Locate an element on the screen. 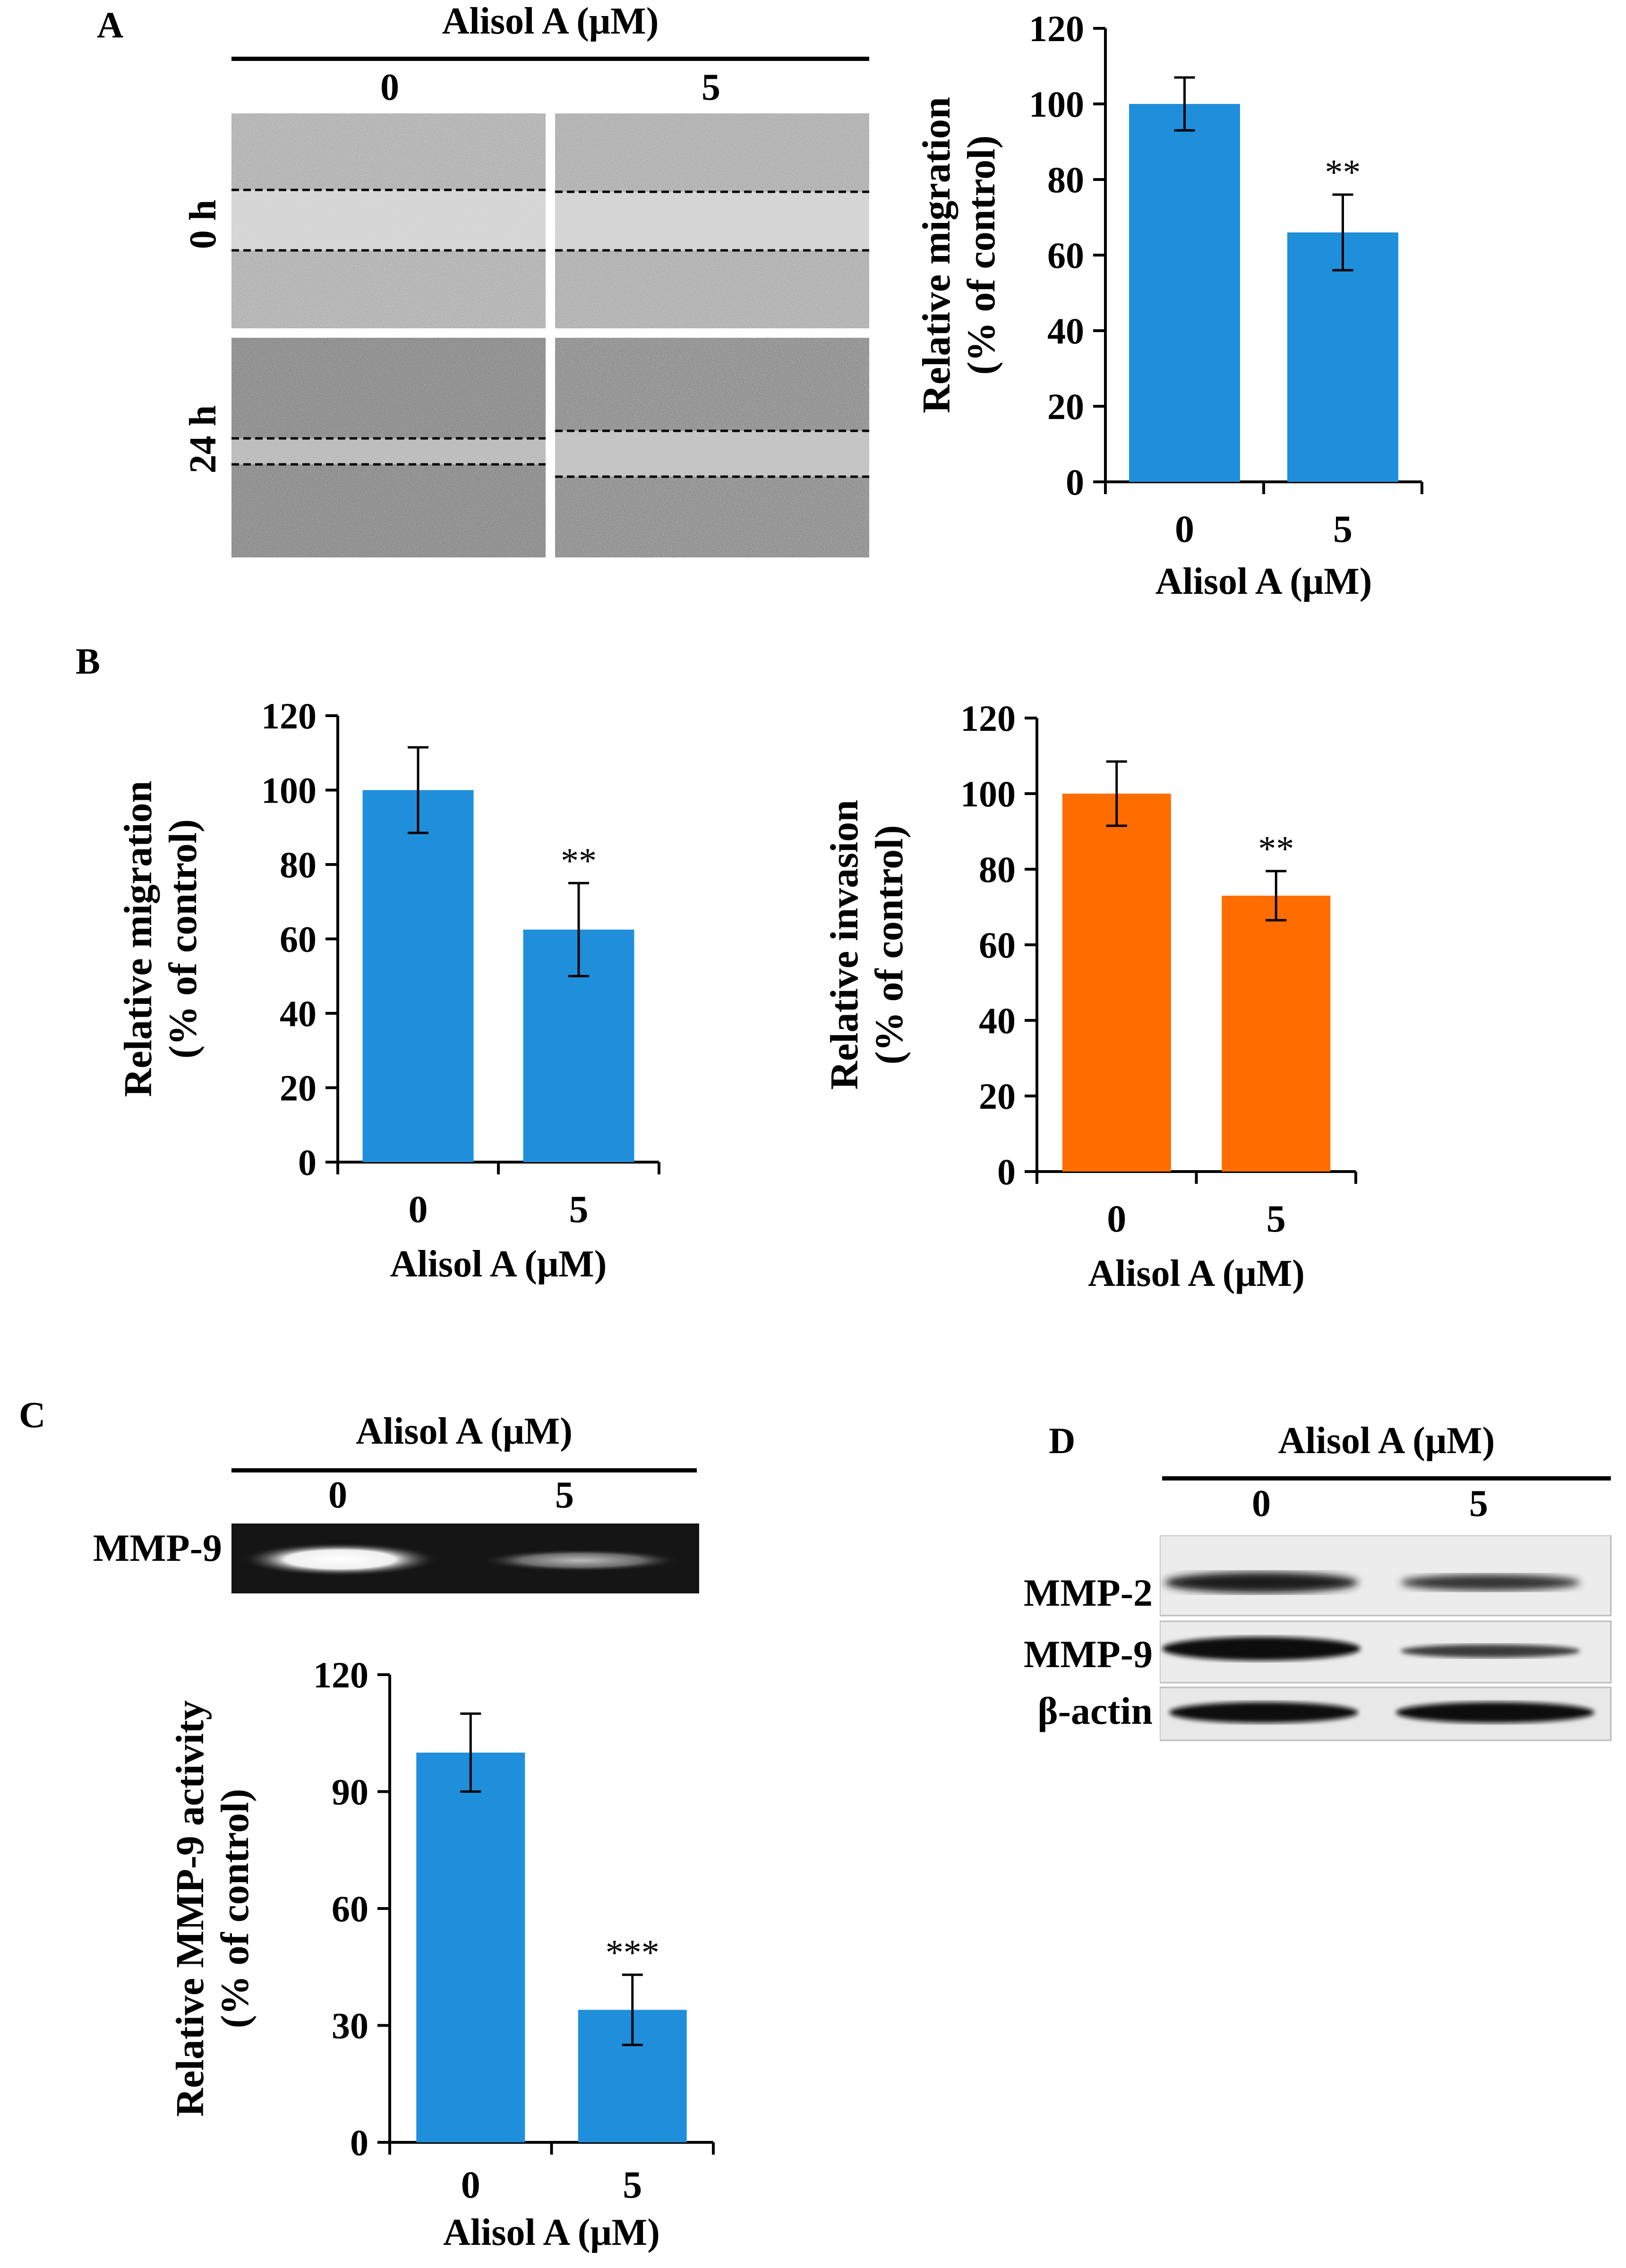  y-tick-label: 30 is located at coordinates (350, 2025).